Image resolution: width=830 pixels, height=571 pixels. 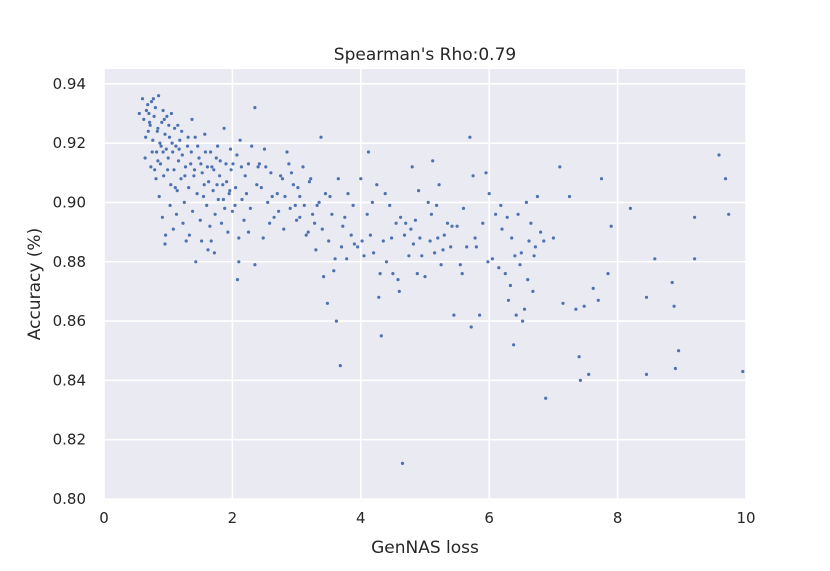 I want to click on y-tick-label: 0.86, so click(x=69, y=321).